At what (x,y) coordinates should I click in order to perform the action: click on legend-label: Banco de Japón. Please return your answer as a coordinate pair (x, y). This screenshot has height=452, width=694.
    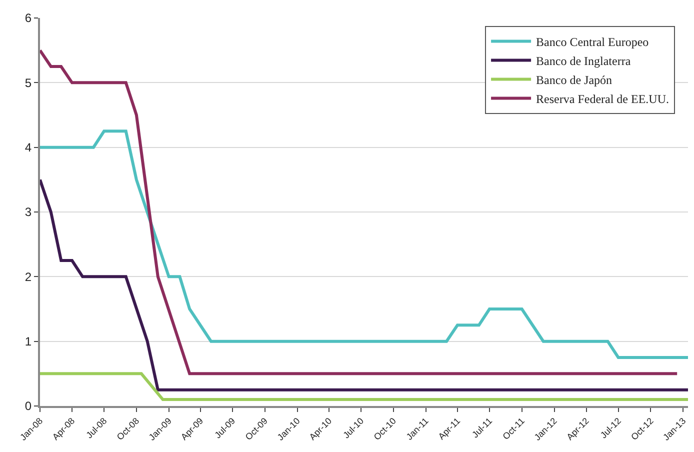
    Looking at the image, I should click on (574, 79).